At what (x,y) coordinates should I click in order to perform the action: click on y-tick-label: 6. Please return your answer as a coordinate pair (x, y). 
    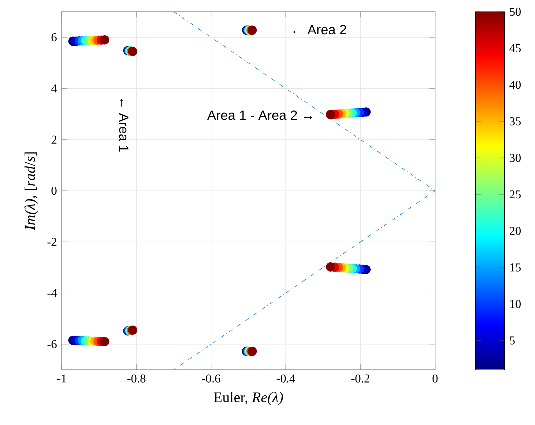
    Looking at the image, I should click on (54, 38).